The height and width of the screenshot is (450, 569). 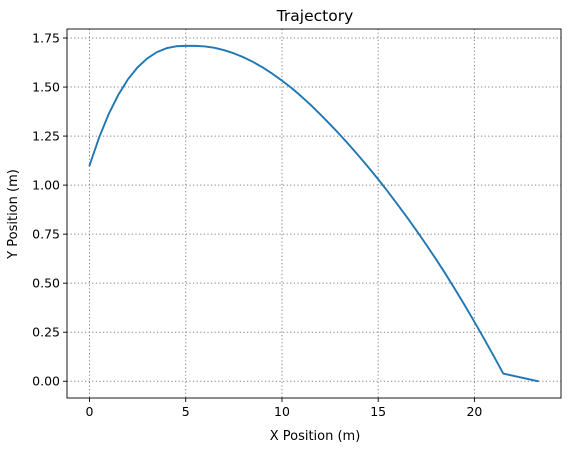 I want to click on y-tick-label: 0.50, so click(x=46, y=283).